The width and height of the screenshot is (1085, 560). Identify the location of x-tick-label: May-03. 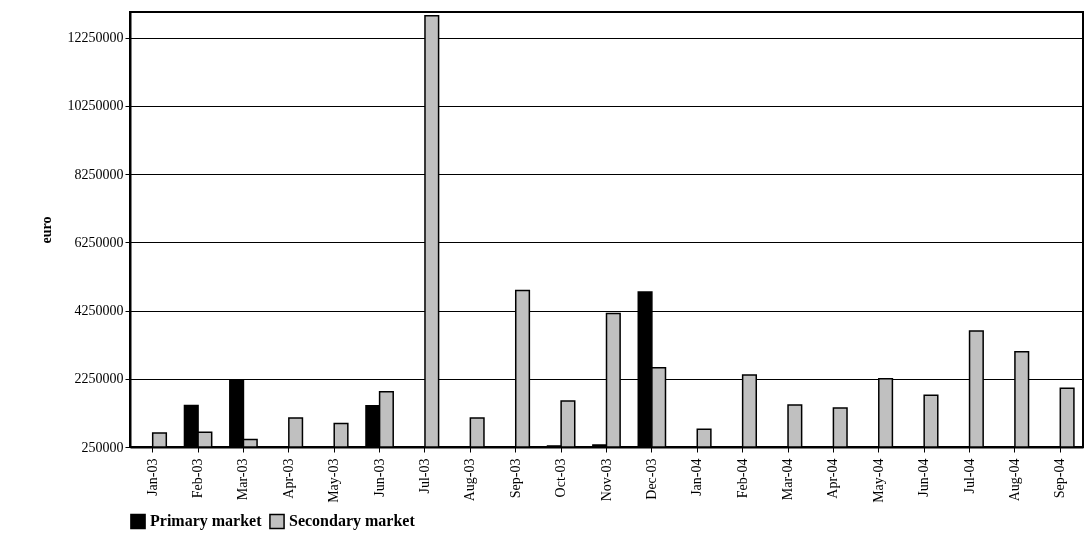
(334, 480).